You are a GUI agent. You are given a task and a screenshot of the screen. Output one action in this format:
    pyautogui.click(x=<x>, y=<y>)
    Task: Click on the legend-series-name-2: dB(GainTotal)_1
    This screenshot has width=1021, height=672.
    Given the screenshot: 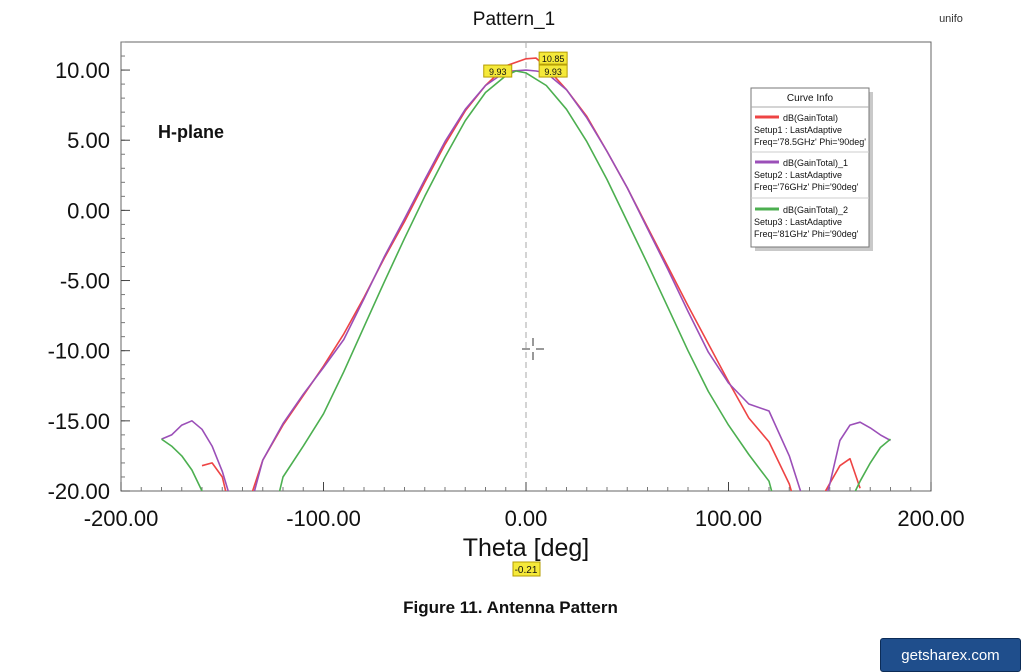 What is the action you would take?
    pyautogui.click(x=815, y=163)
    